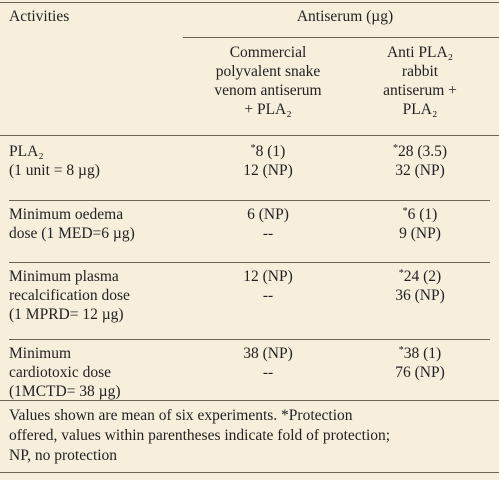 Image resolution: width=499 pixels, height=480 pixels. I want to click on cell-line: (1 MPRD= 12 µg), so click(66, 314).